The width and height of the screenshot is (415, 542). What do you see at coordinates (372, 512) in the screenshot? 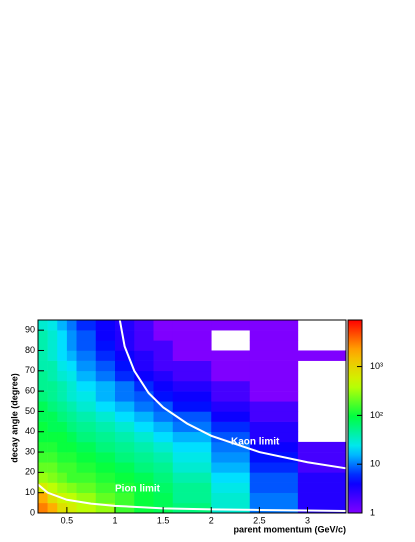
I see `colorbar-tick-label: 1` at bounding box center [372, 512].